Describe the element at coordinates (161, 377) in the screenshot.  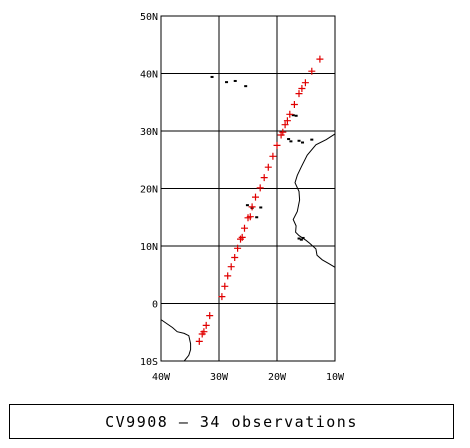
I see `lon-tick-label: 40W` at that location.